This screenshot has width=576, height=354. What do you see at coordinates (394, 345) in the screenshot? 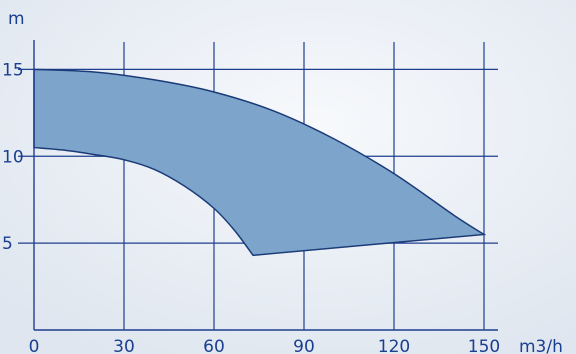
I see `x-tick-label-120: 120` at bounding box center [394, 345].